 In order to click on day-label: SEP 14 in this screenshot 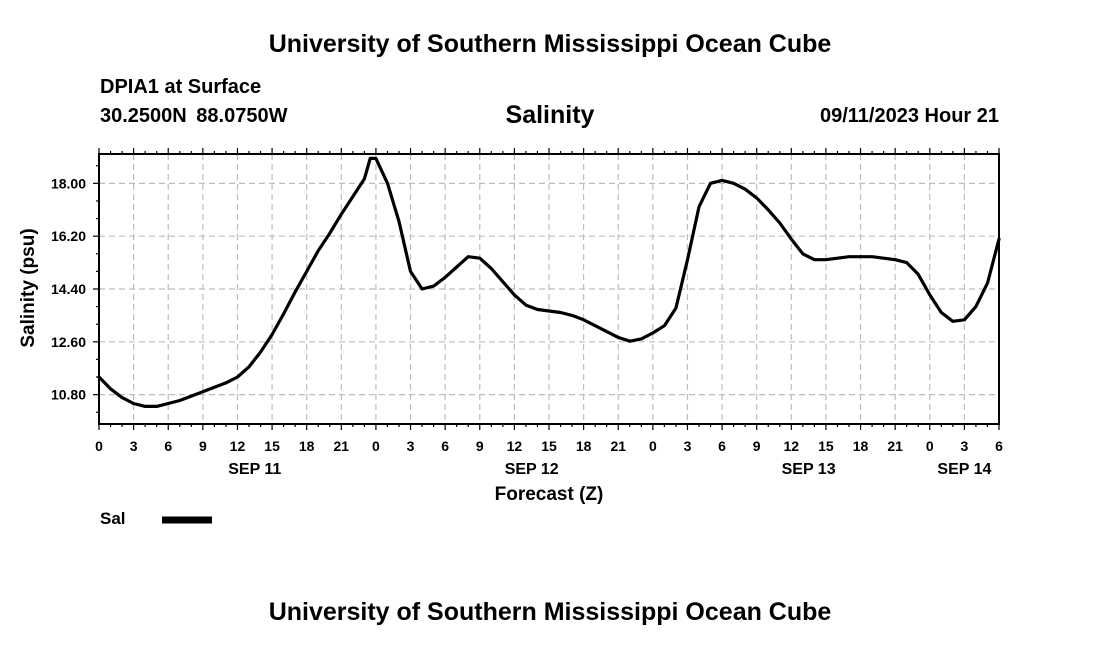, I will do `click(964, 469)`.